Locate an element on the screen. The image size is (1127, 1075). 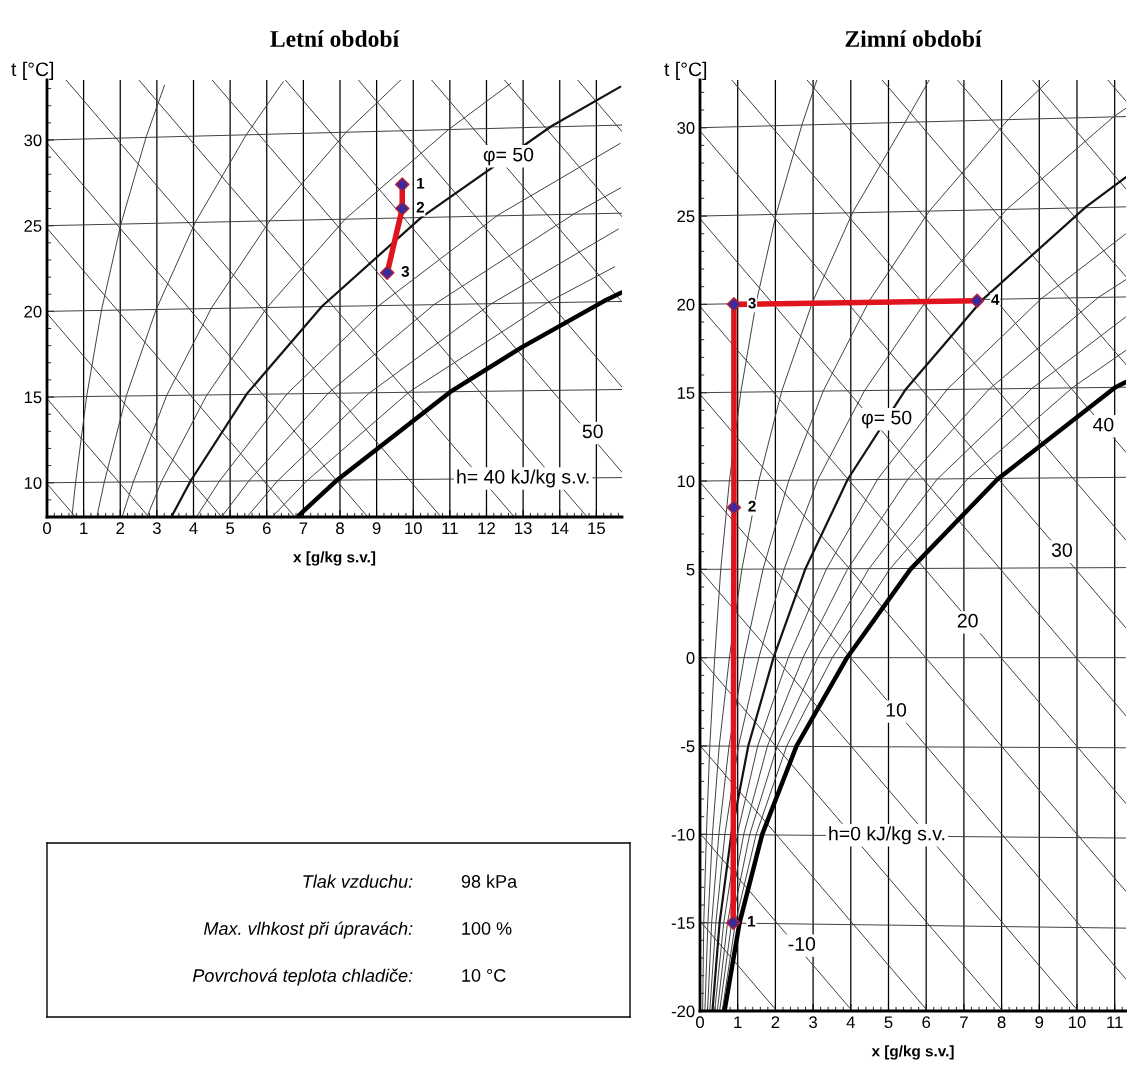
y-tick-label: -10 is located at coordinates (683, 834).